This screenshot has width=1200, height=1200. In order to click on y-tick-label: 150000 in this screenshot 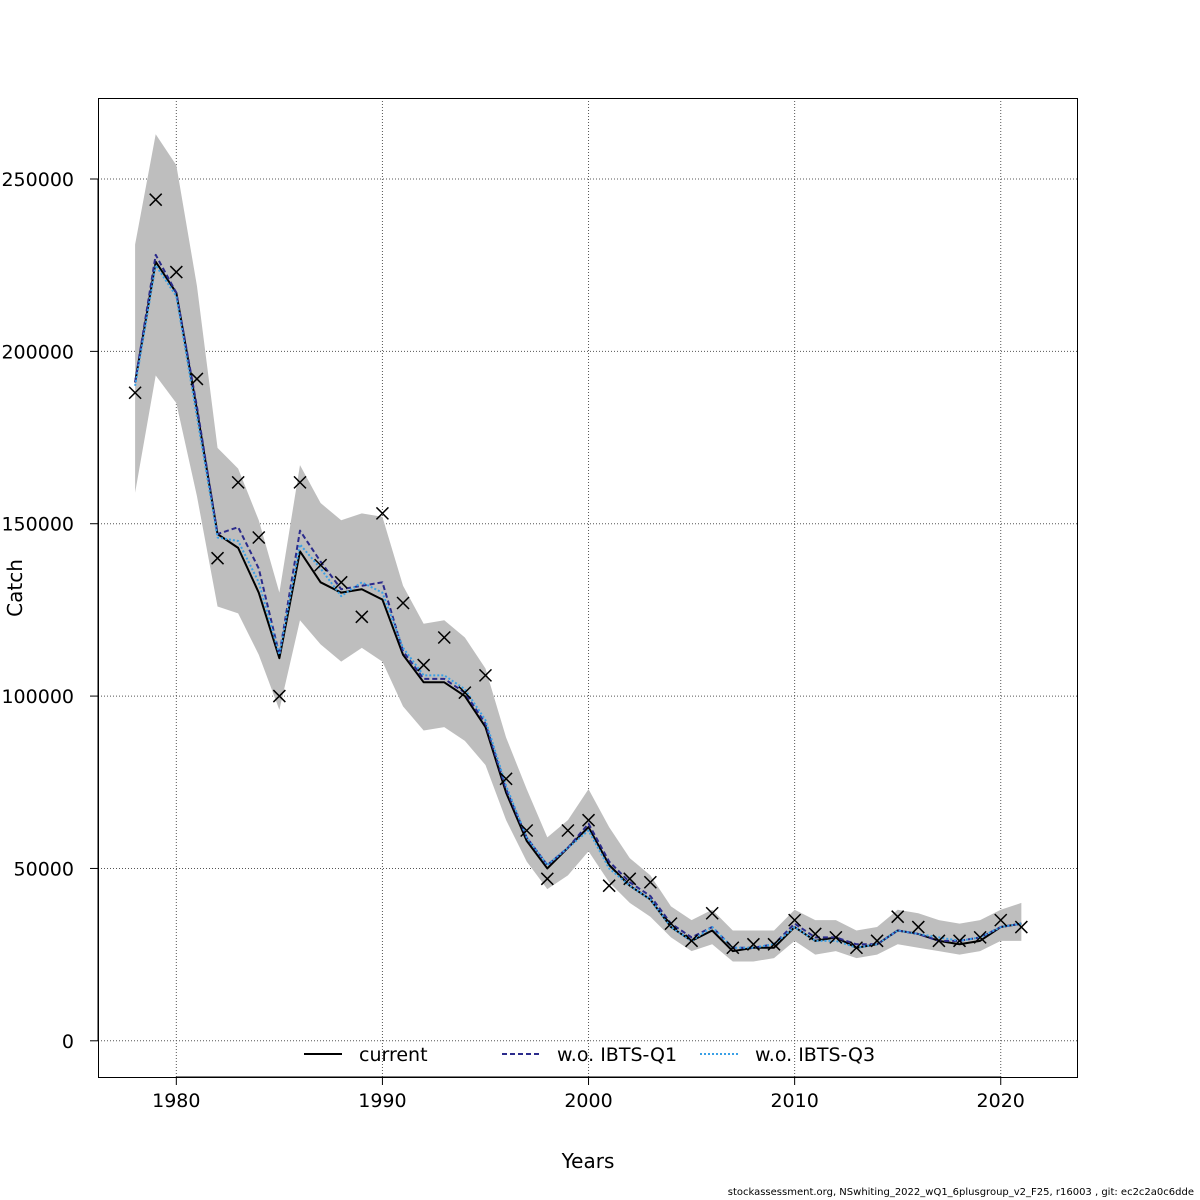, I will do `click(37, 525)`.